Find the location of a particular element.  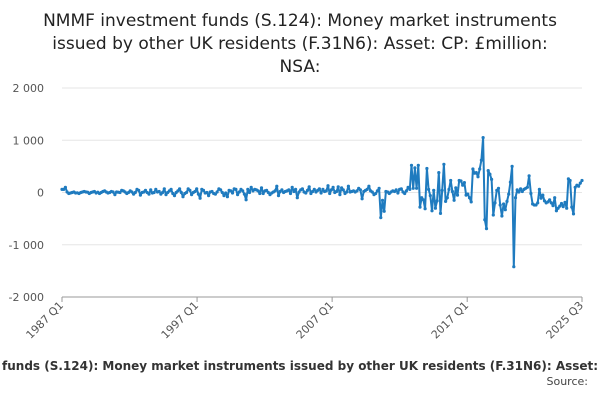

y-tick-label: -1 000 is located at coordinates (26, 245).